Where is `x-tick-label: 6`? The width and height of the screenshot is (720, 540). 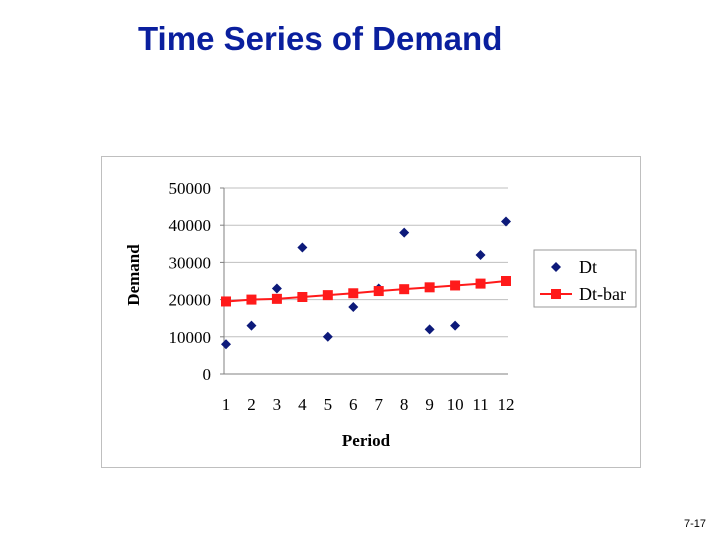
x-tick-label: 6 is located at coordinates (353, 404).